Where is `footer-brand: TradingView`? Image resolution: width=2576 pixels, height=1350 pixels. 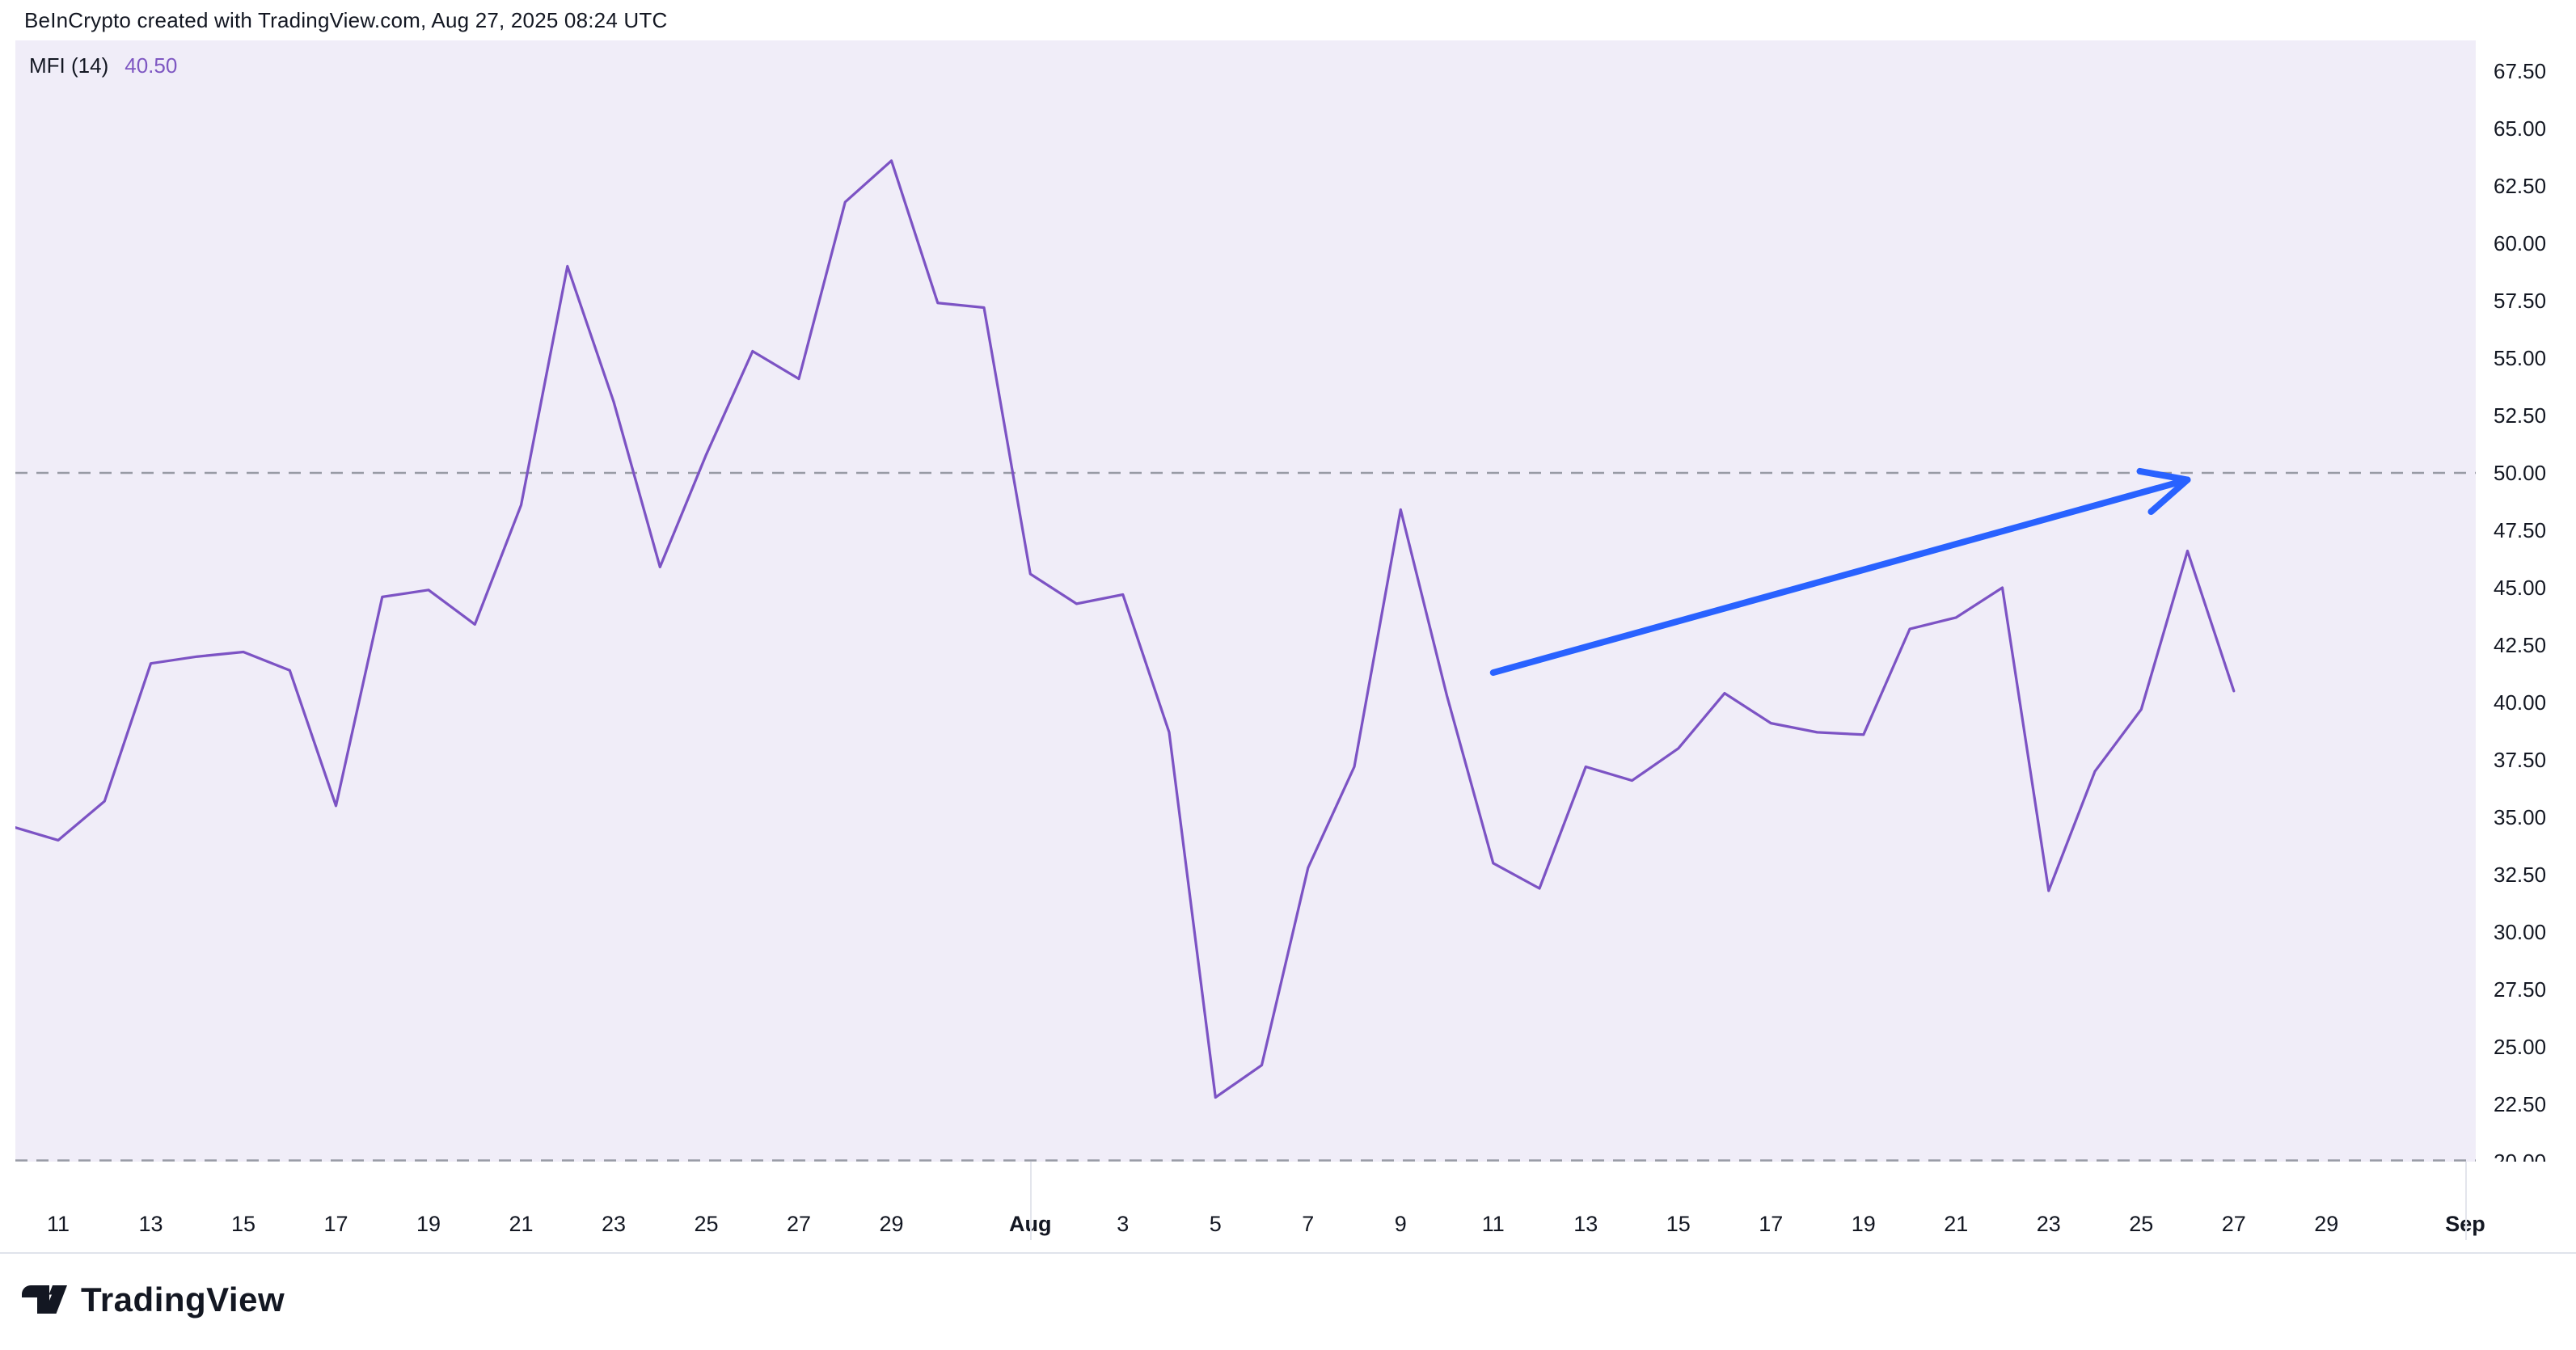 footer-brand: TradingView is located at coordinates (152, 1299).